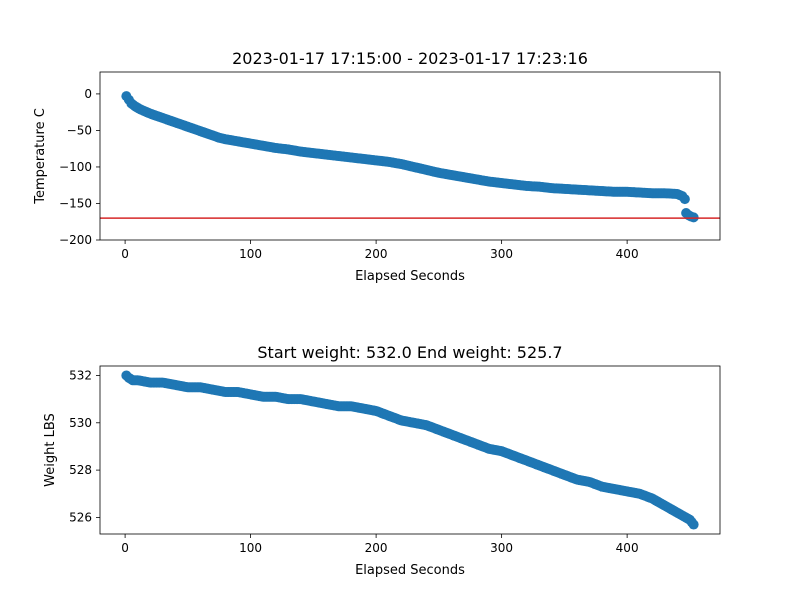  I want to click on y-tick-label: 0, so click(88, 94).